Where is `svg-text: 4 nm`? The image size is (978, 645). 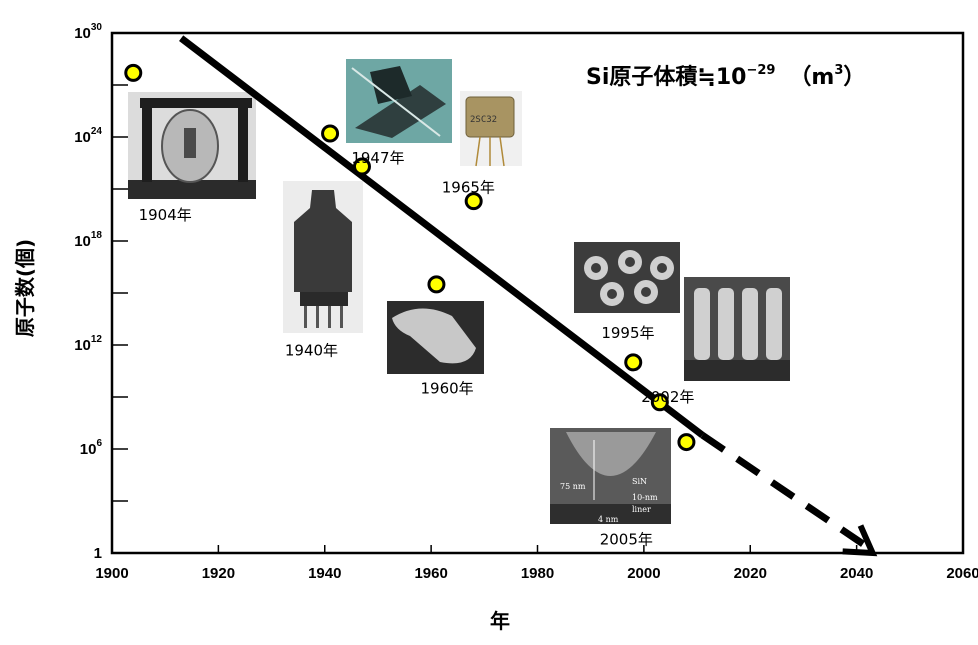 svg-text: 4 nm is located at coordinates (608, 519).